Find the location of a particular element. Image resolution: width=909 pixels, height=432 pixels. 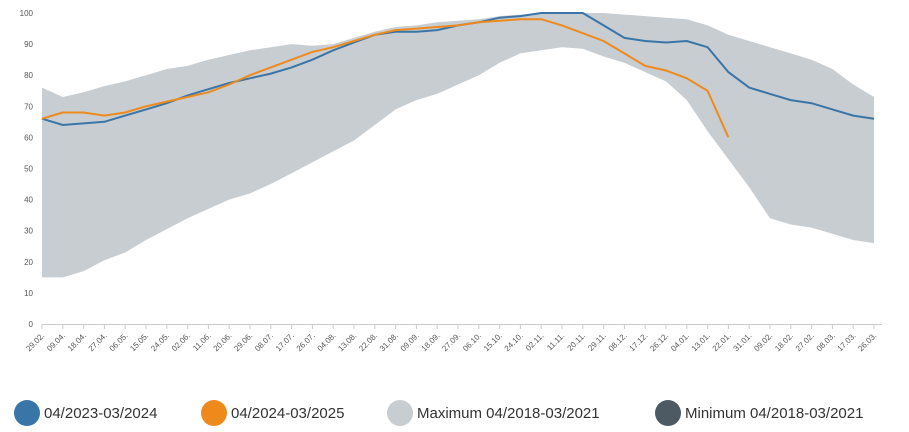

x-tick-label: 31.01. is located at coordinates (743, 342).